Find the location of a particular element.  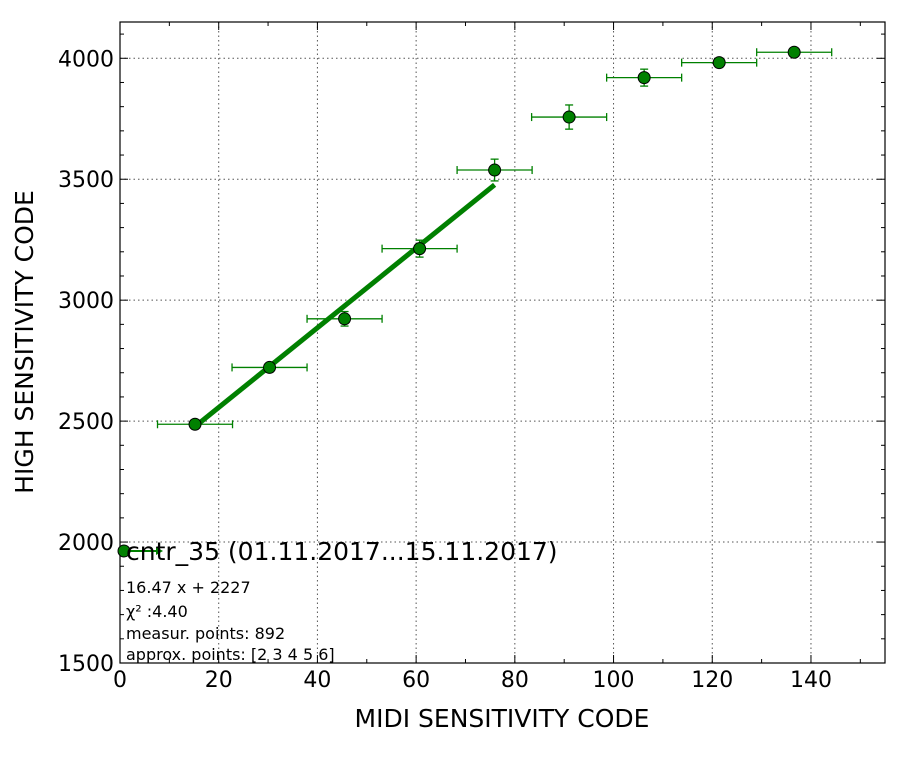

x-tick-label: 20 is located at coordinates (219, 680).